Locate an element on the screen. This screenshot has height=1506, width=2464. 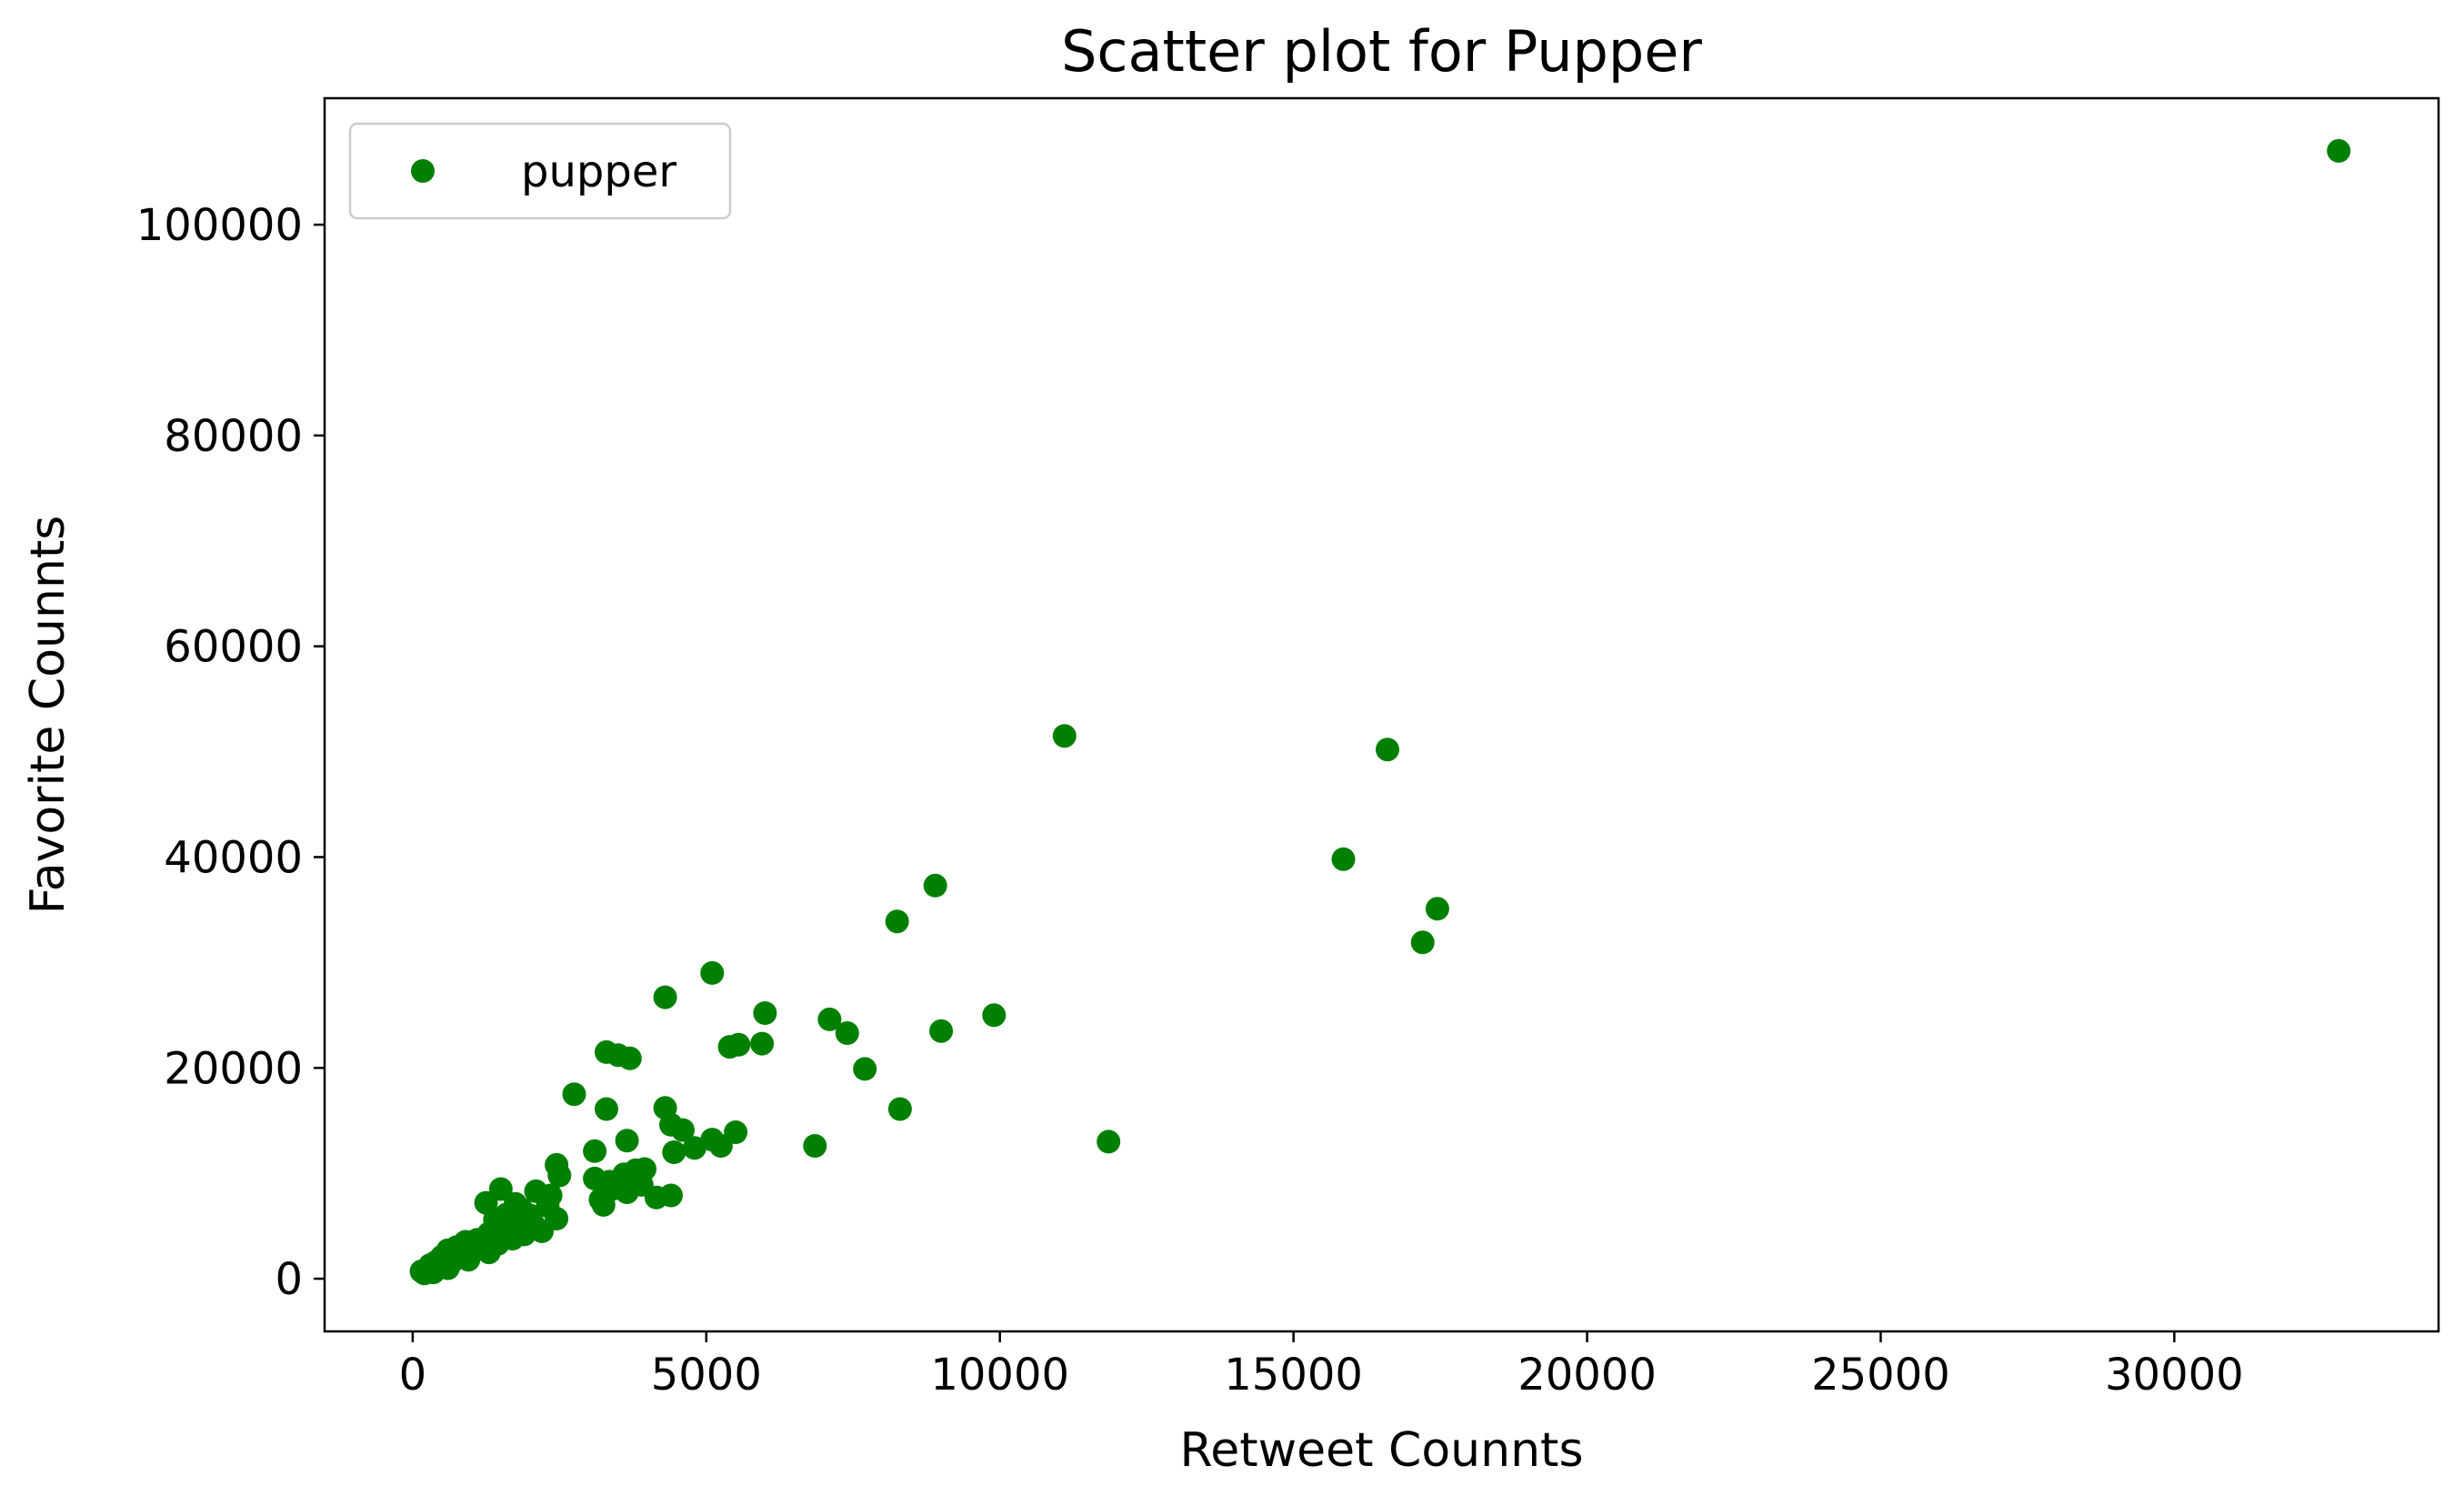
legend-box is located at coordinates (540, 171).